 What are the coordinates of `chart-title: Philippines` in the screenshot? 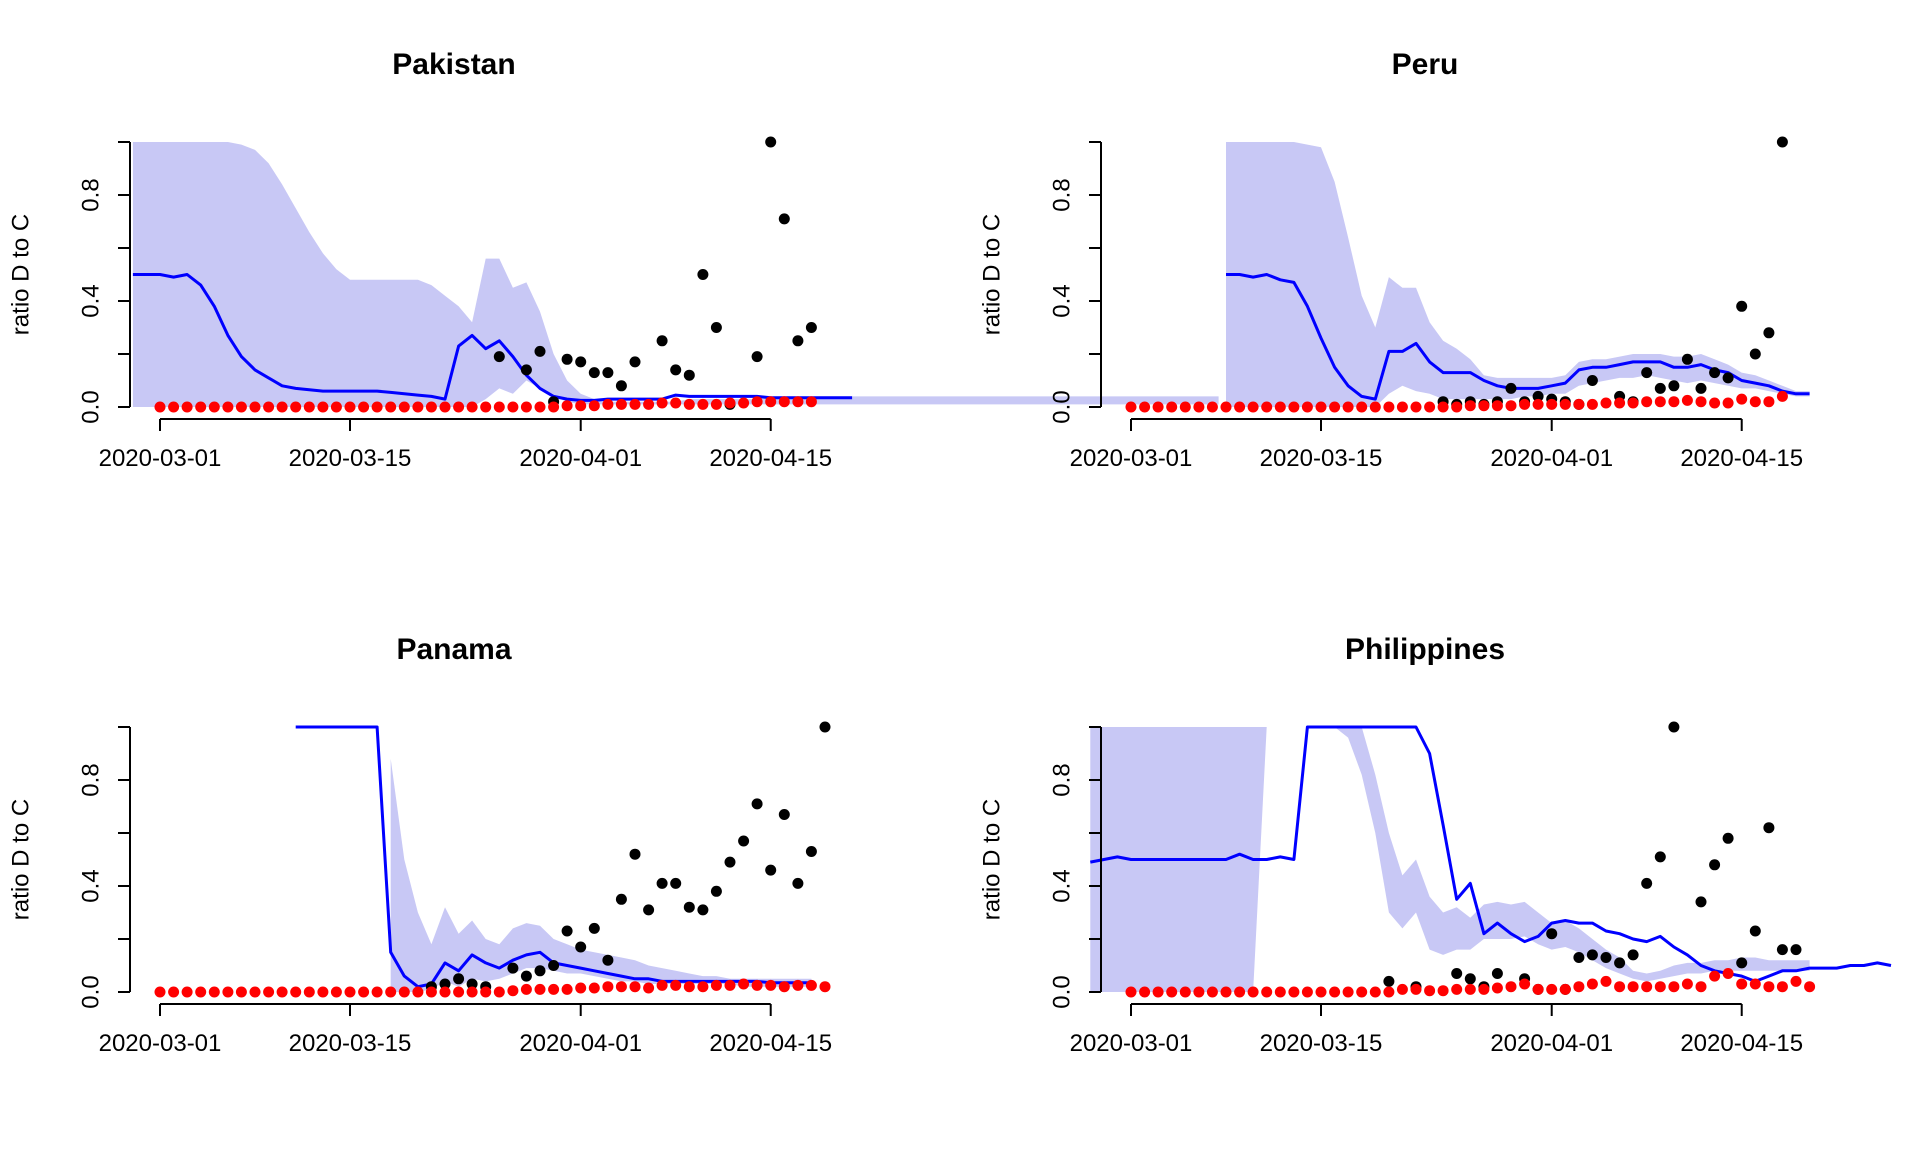 It's located at (1425, 649).